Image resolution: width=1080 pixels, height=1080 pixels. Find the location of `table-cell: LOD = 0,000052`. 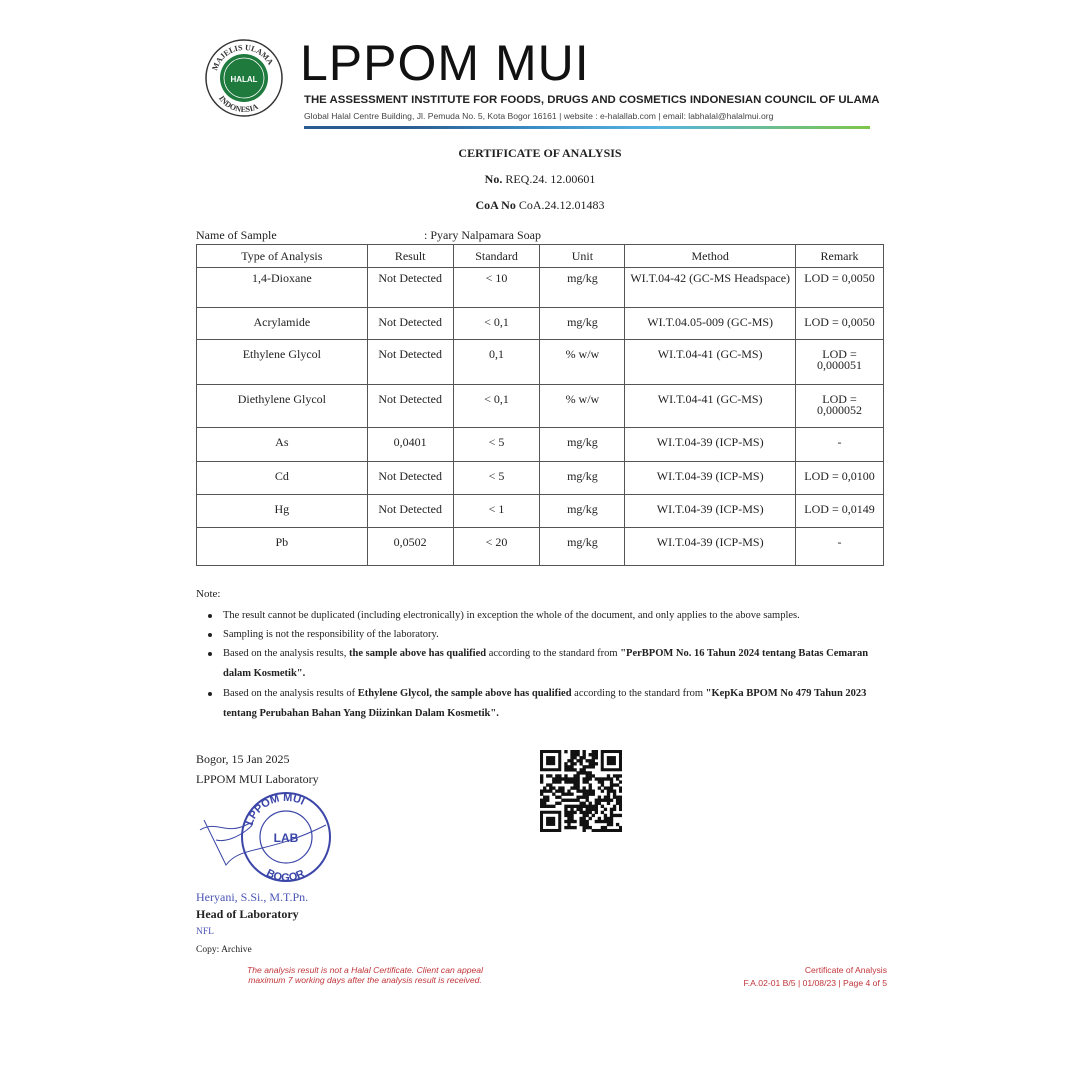

table-cell: LOD = 0,000052 is located at coordinates (839, 406).